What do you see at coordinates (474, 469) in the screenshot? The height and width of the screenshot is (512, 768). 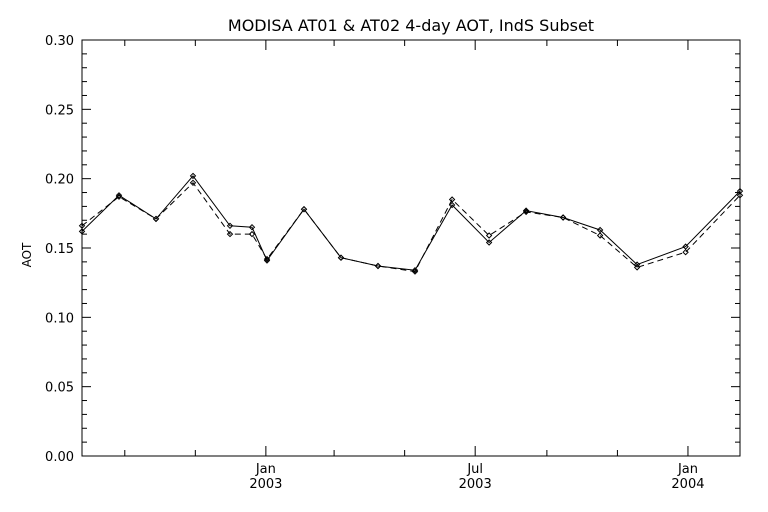 I see `x-tick-label-month: Jul` at bounding box center [474, 469].